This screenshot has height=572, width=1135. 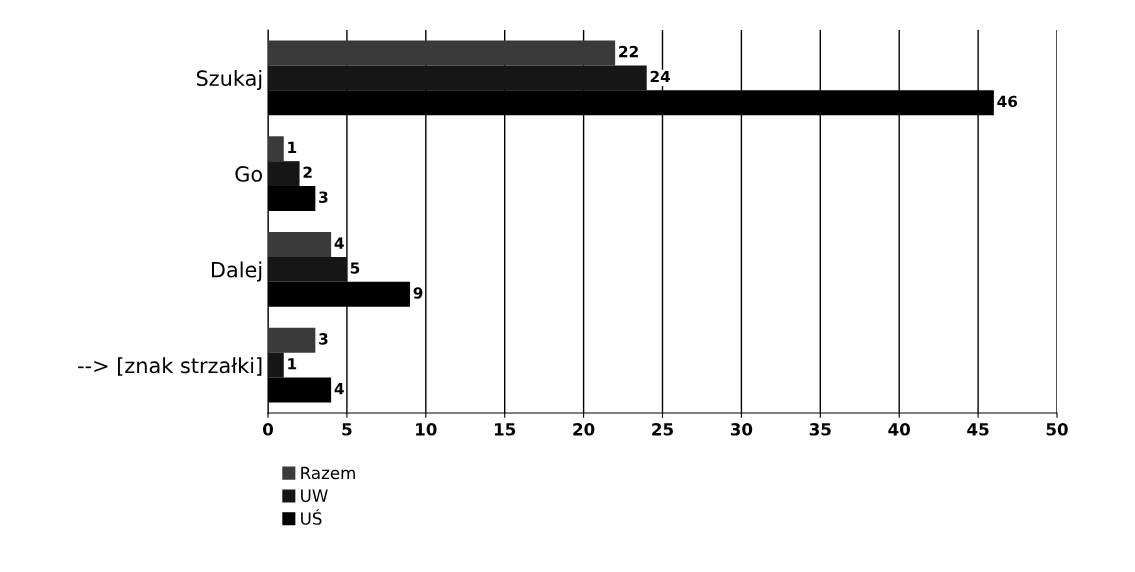 What do you see at coordinates (1007, 101) in the screenshot?
I see `data-label: 46` at bounding box center [1007, 101].